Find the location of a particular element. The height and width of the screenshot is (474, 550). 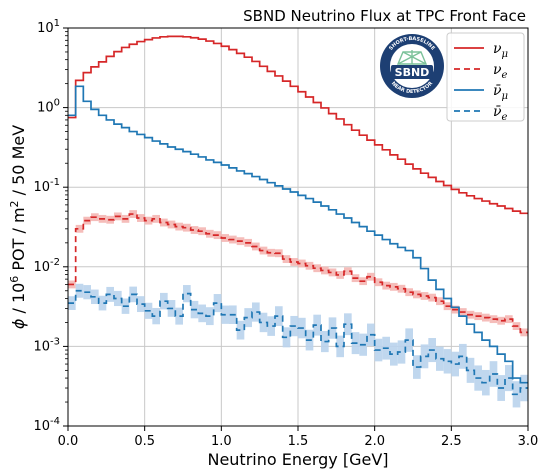

legend-box is located at coordinates (485, 77).